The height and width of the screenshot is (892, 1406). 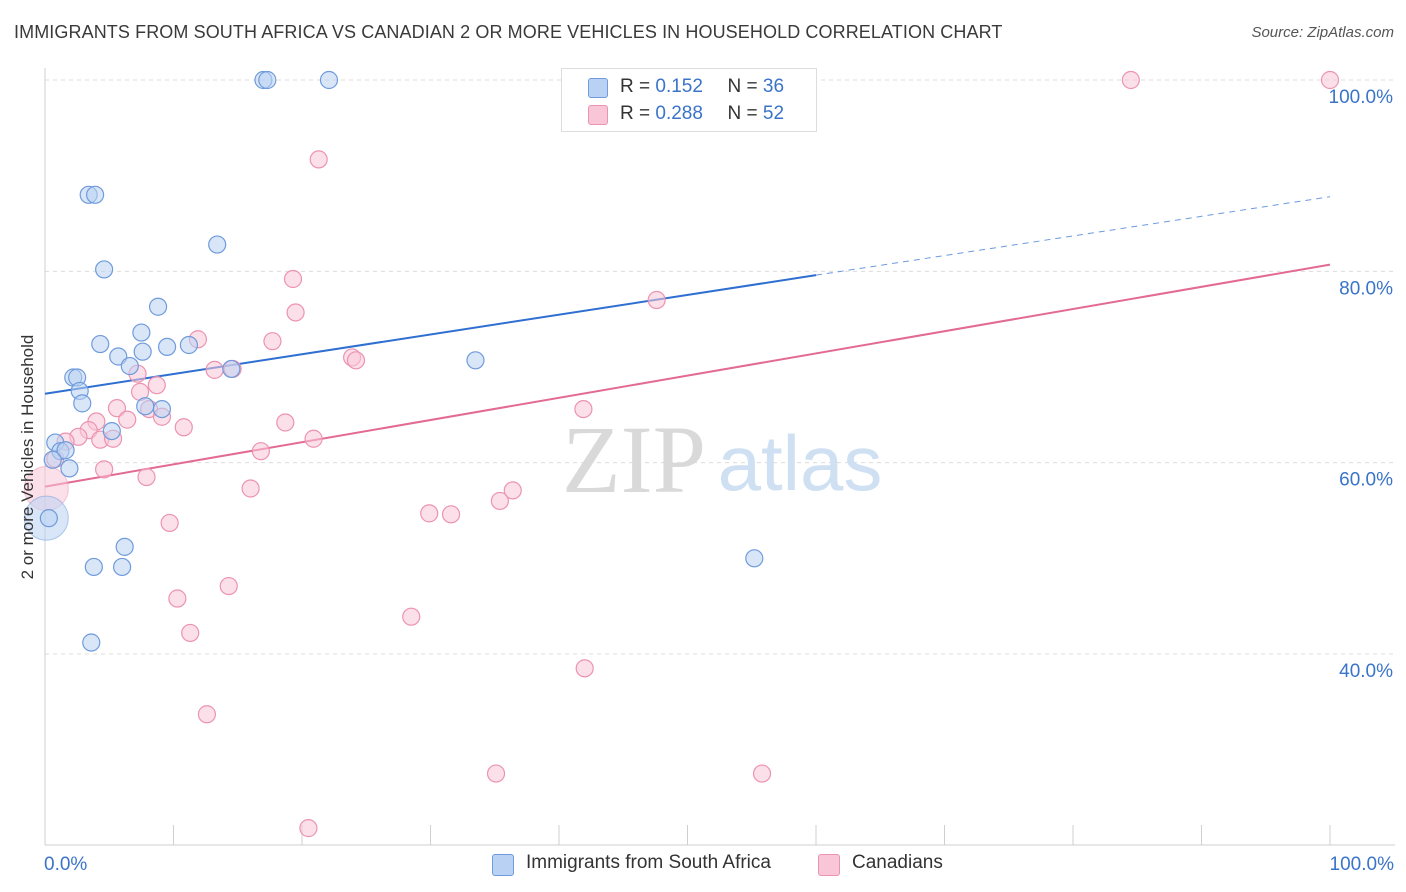 What do you see at coordinates (773, 113) in the screenshot?
I see `legend-n-value-pink: 52` at bounding box center [773, 113].